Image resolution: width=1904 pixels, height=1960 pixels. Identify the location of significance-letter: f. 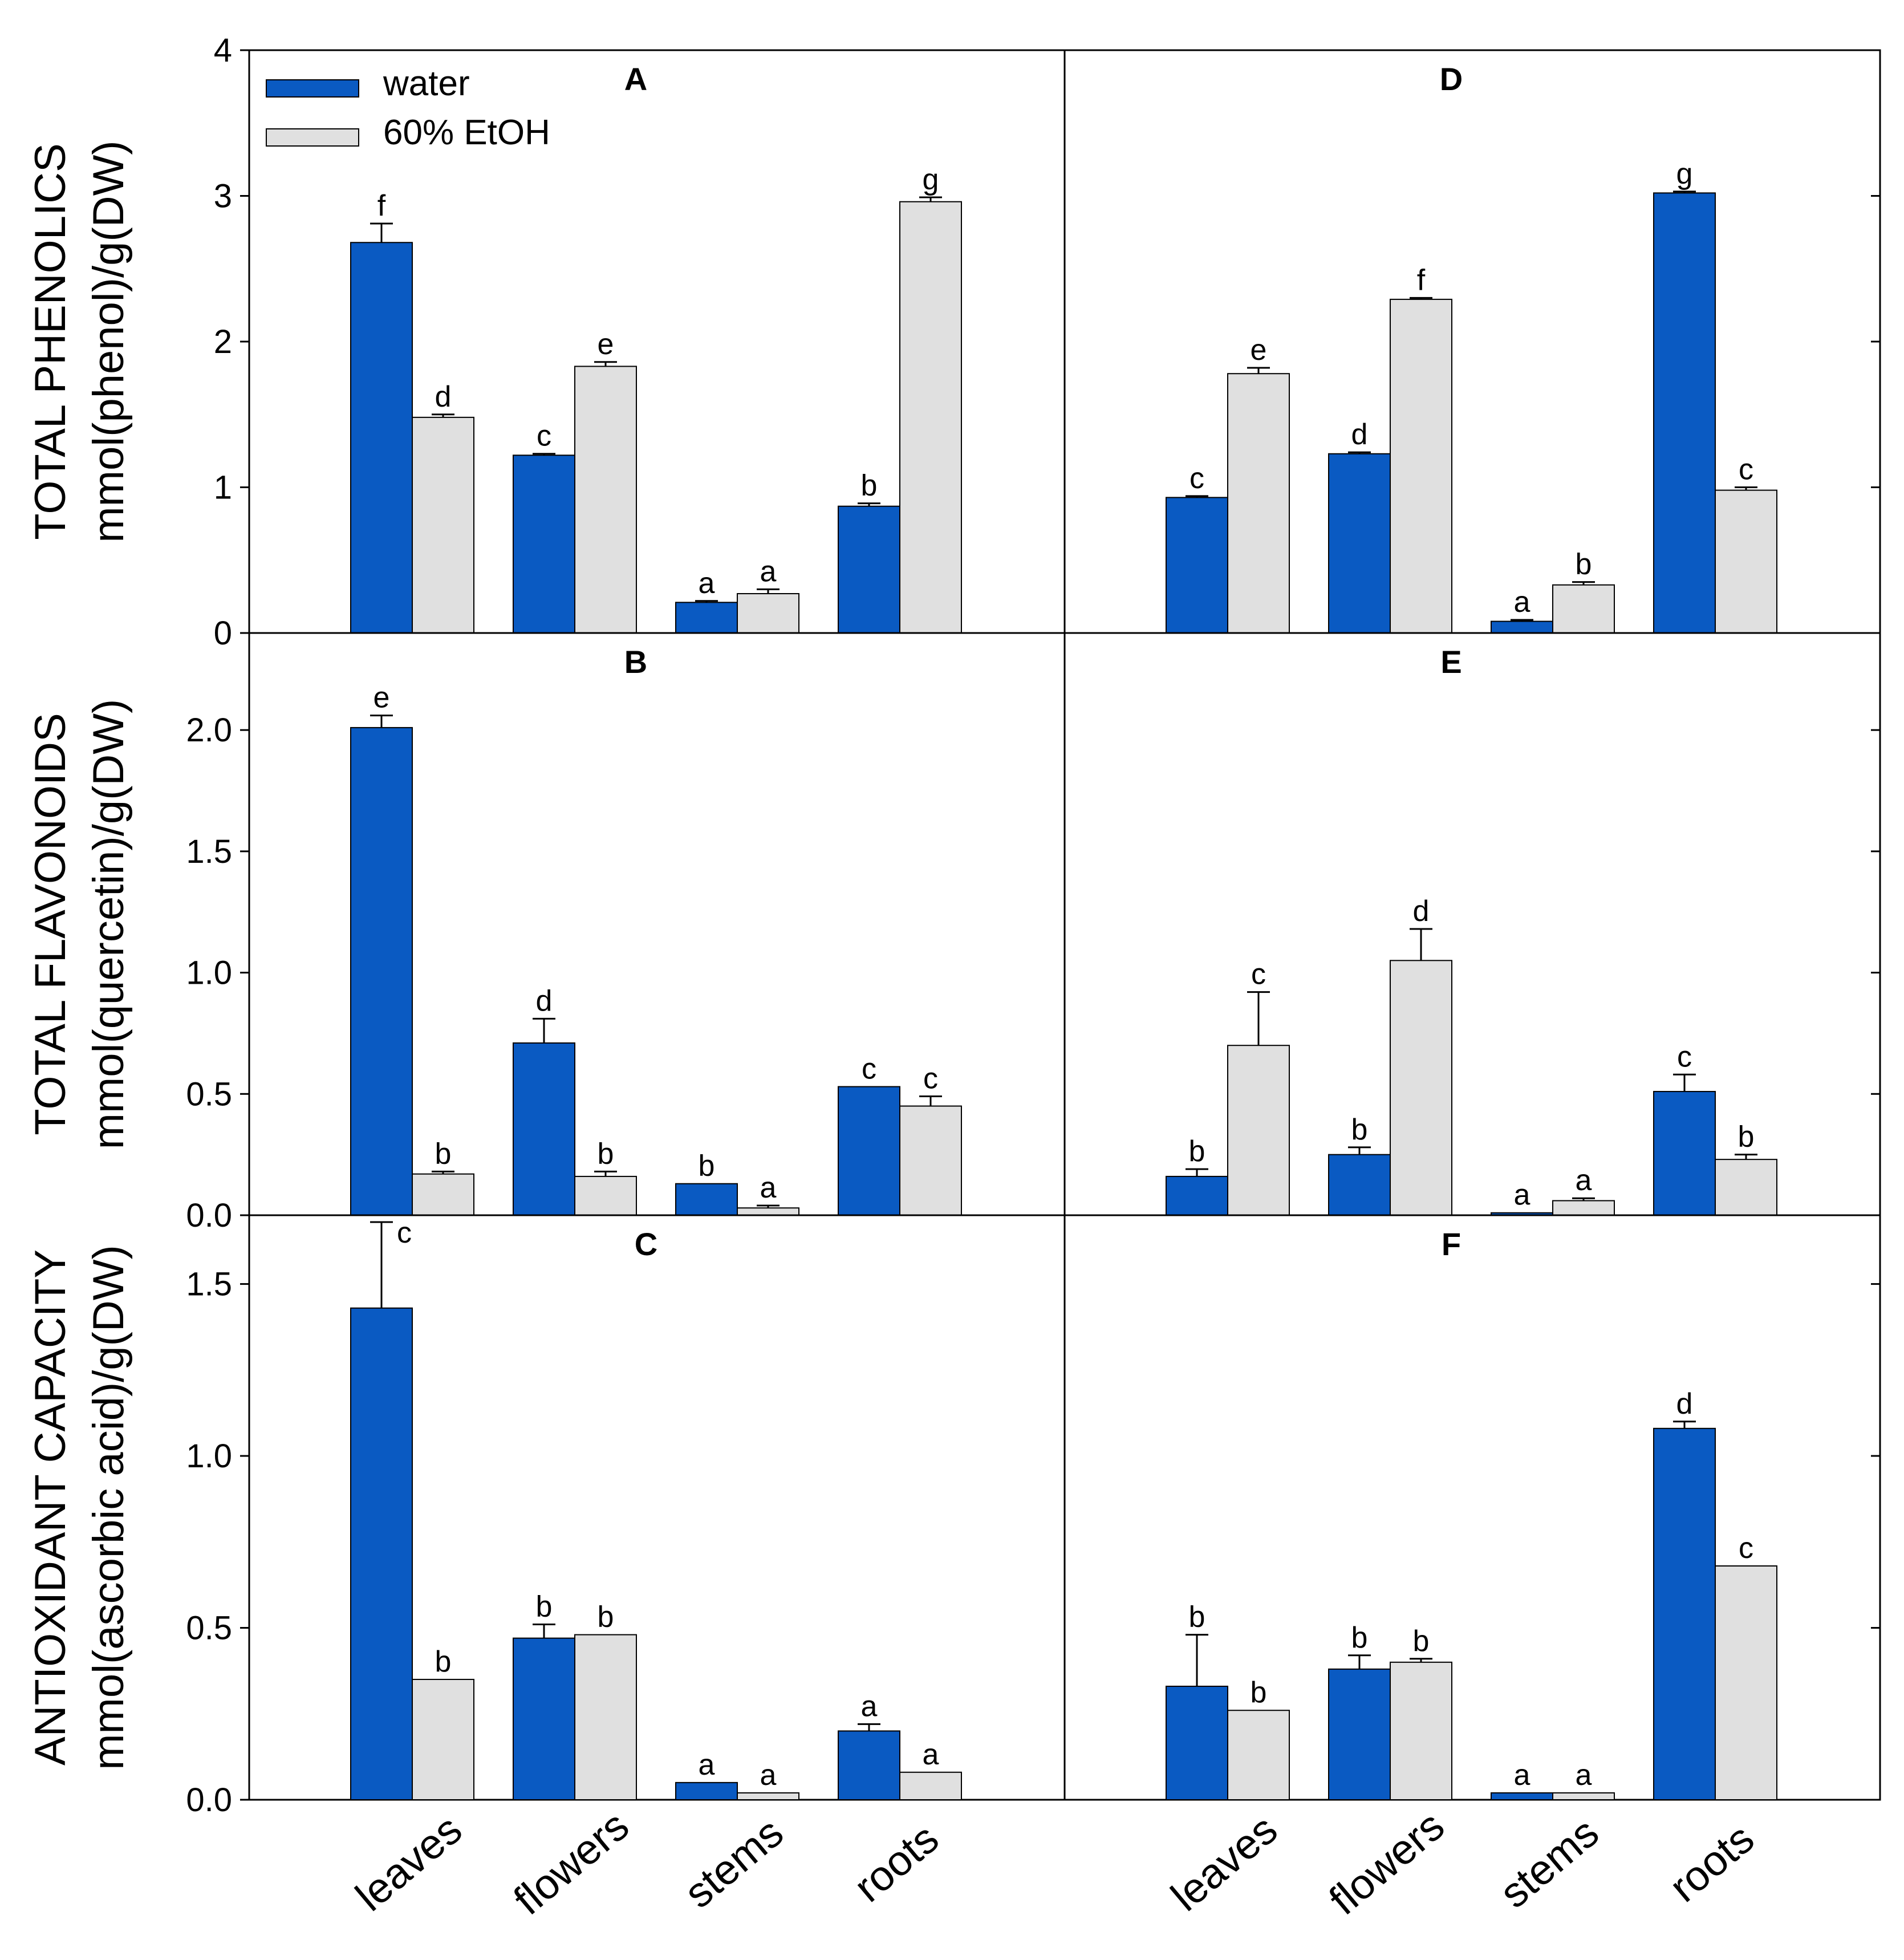
(1421, 280).